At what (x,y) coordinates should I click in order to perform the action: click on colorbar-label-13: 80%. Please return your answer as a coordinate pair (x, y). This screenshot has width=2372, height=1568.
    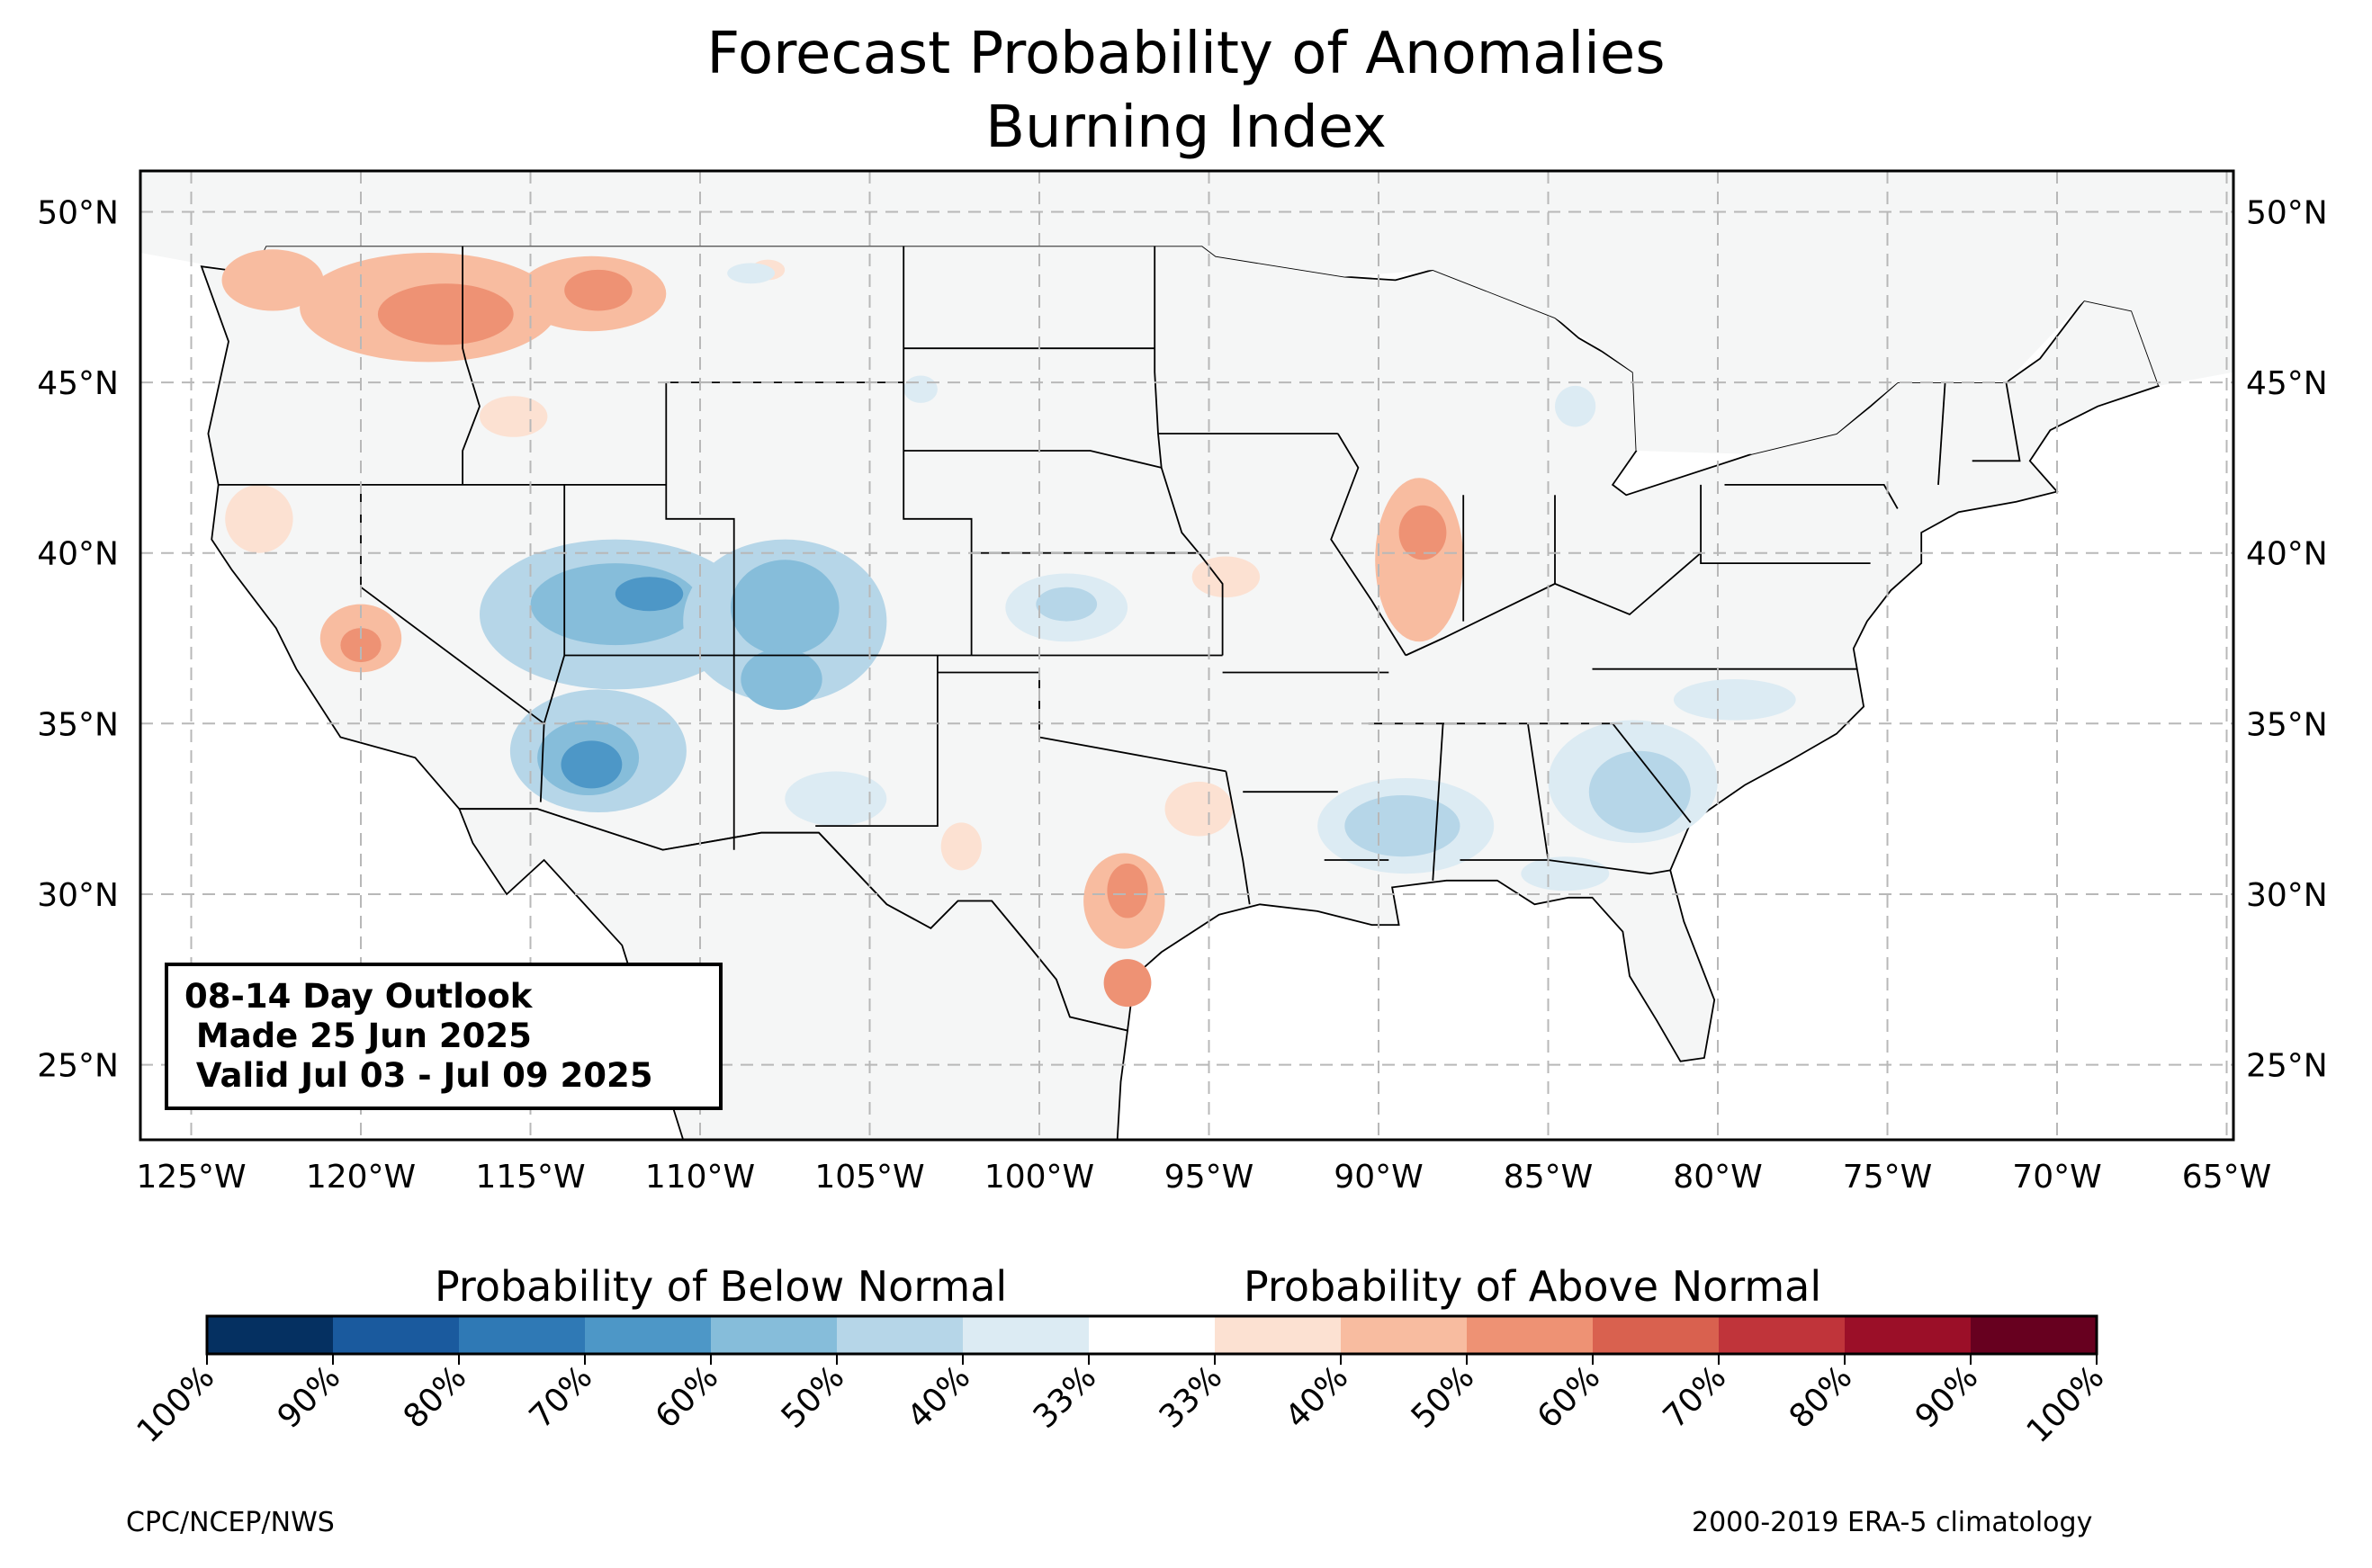
    Looking at the image, I should click on (1821, 1397).